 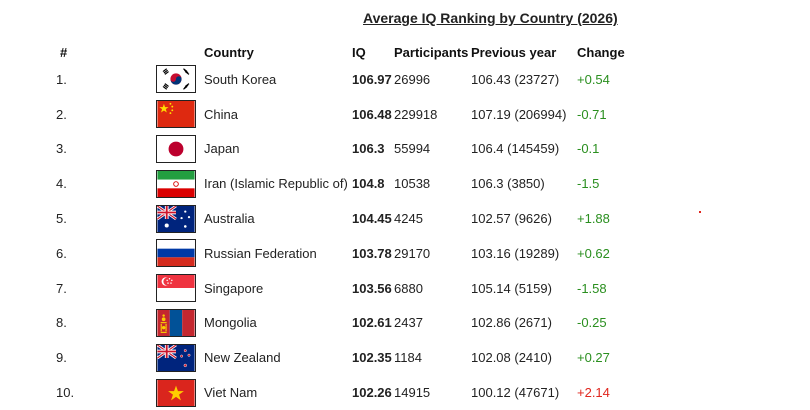 I want to click on participants-cell: 55994, so click(x=412, y=149).